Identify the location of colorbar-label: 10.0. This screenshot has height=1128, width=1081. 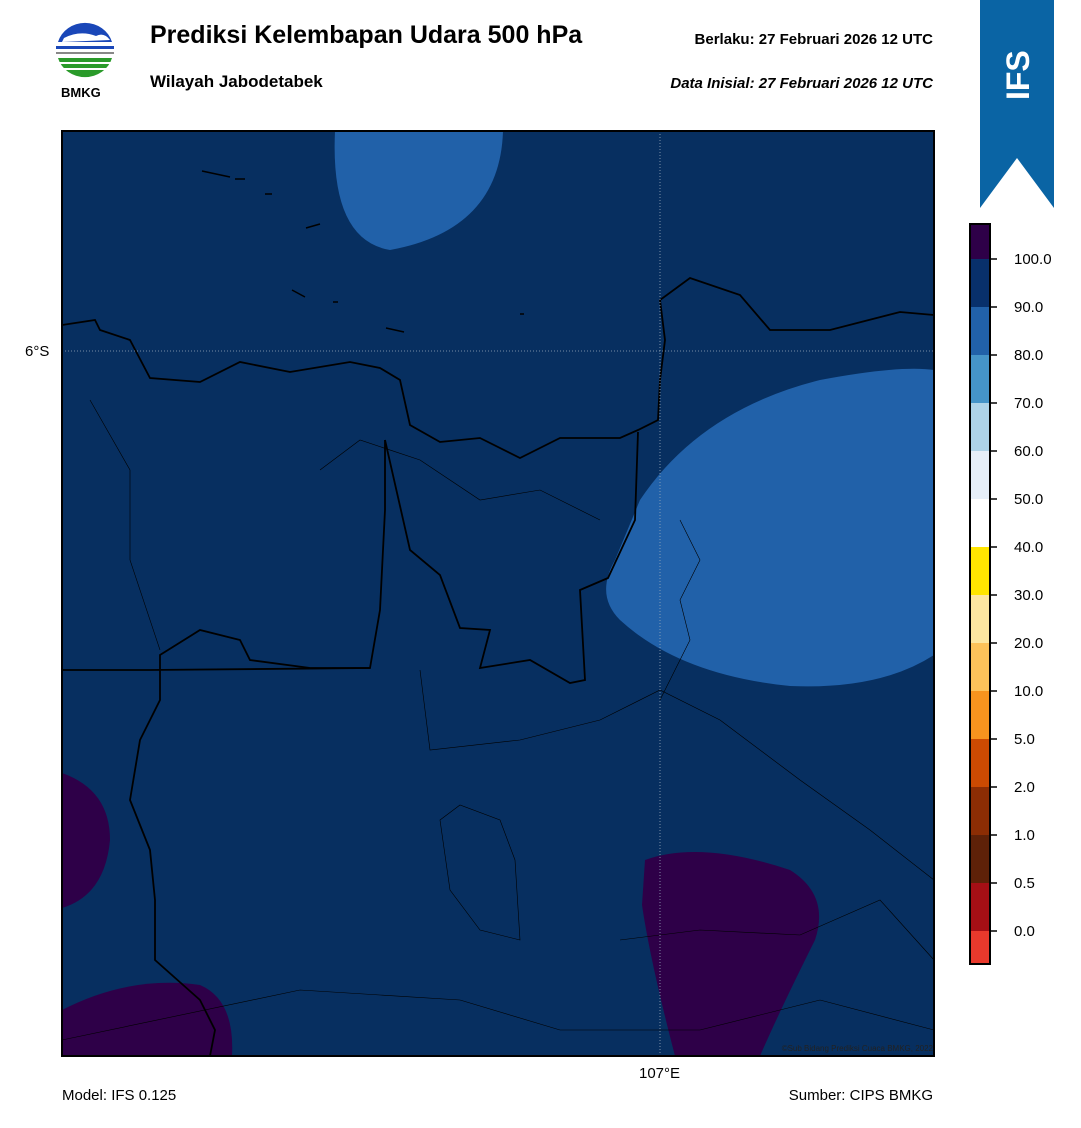
(1028, 691).